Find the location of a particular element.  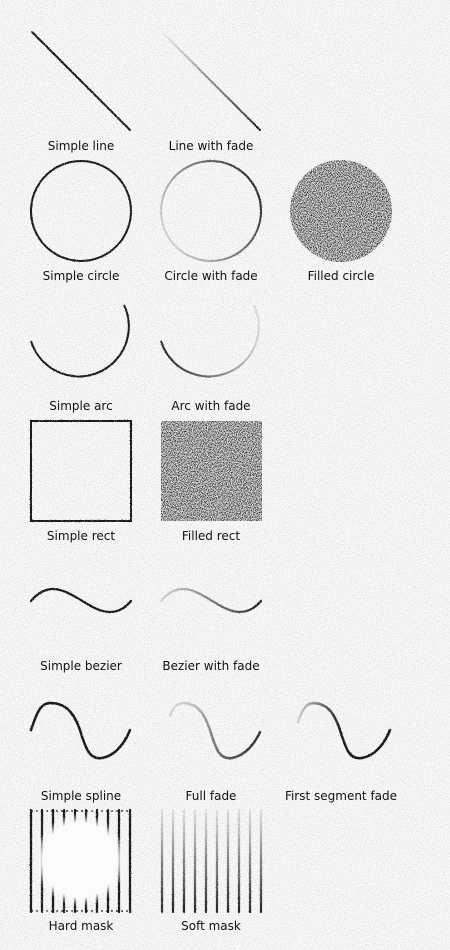

label-simple-arc: Simple arc is located at coordinates (81, 406).